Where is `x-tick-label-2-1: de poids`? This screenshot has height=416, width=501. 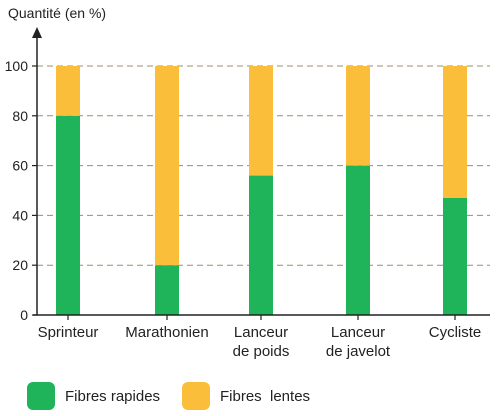 x-tick-label-2-1: de poids is located at coordinates (261, 351).